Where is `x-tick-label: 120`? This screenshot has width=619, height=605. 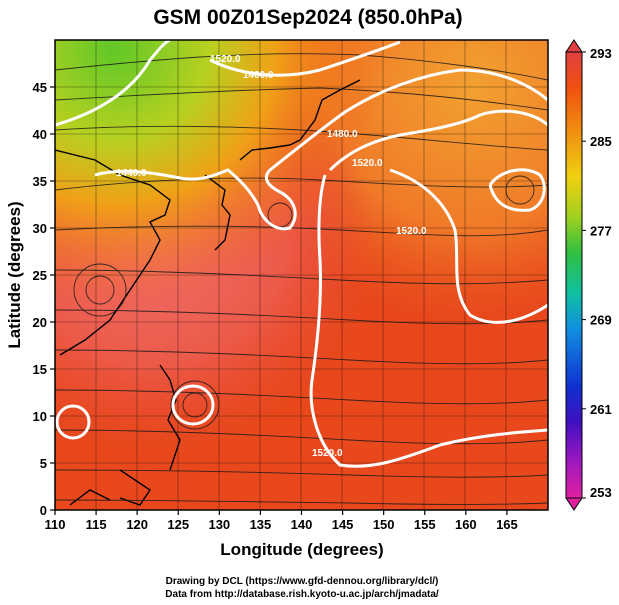 x-tick-label: 120 is located at coordinates (137, 524).